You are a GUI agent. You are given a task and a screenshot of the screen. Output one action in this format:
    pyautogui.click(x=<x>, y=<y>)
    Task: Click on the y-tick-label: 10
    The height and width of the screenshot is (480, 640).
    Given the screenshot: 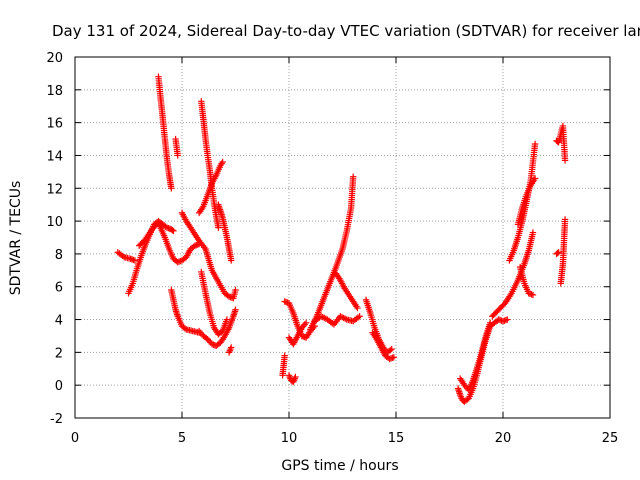 What is the action you would take?
    pyautogui.click(x=54, y=222)
    